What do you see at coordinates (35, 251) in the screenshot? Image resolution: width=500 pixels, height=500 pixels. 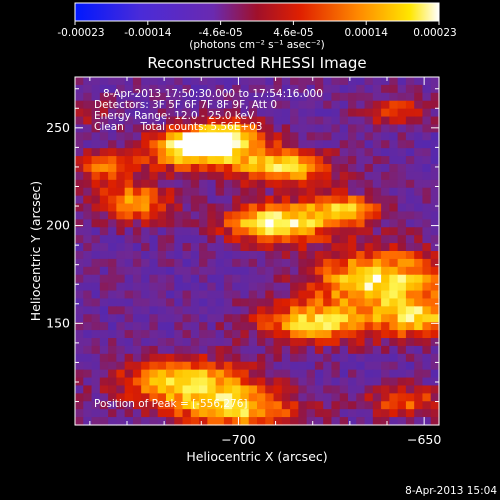 I see `y-axis-label: Heliocentric Y (arcsec)` at bounding box center [35, 251].